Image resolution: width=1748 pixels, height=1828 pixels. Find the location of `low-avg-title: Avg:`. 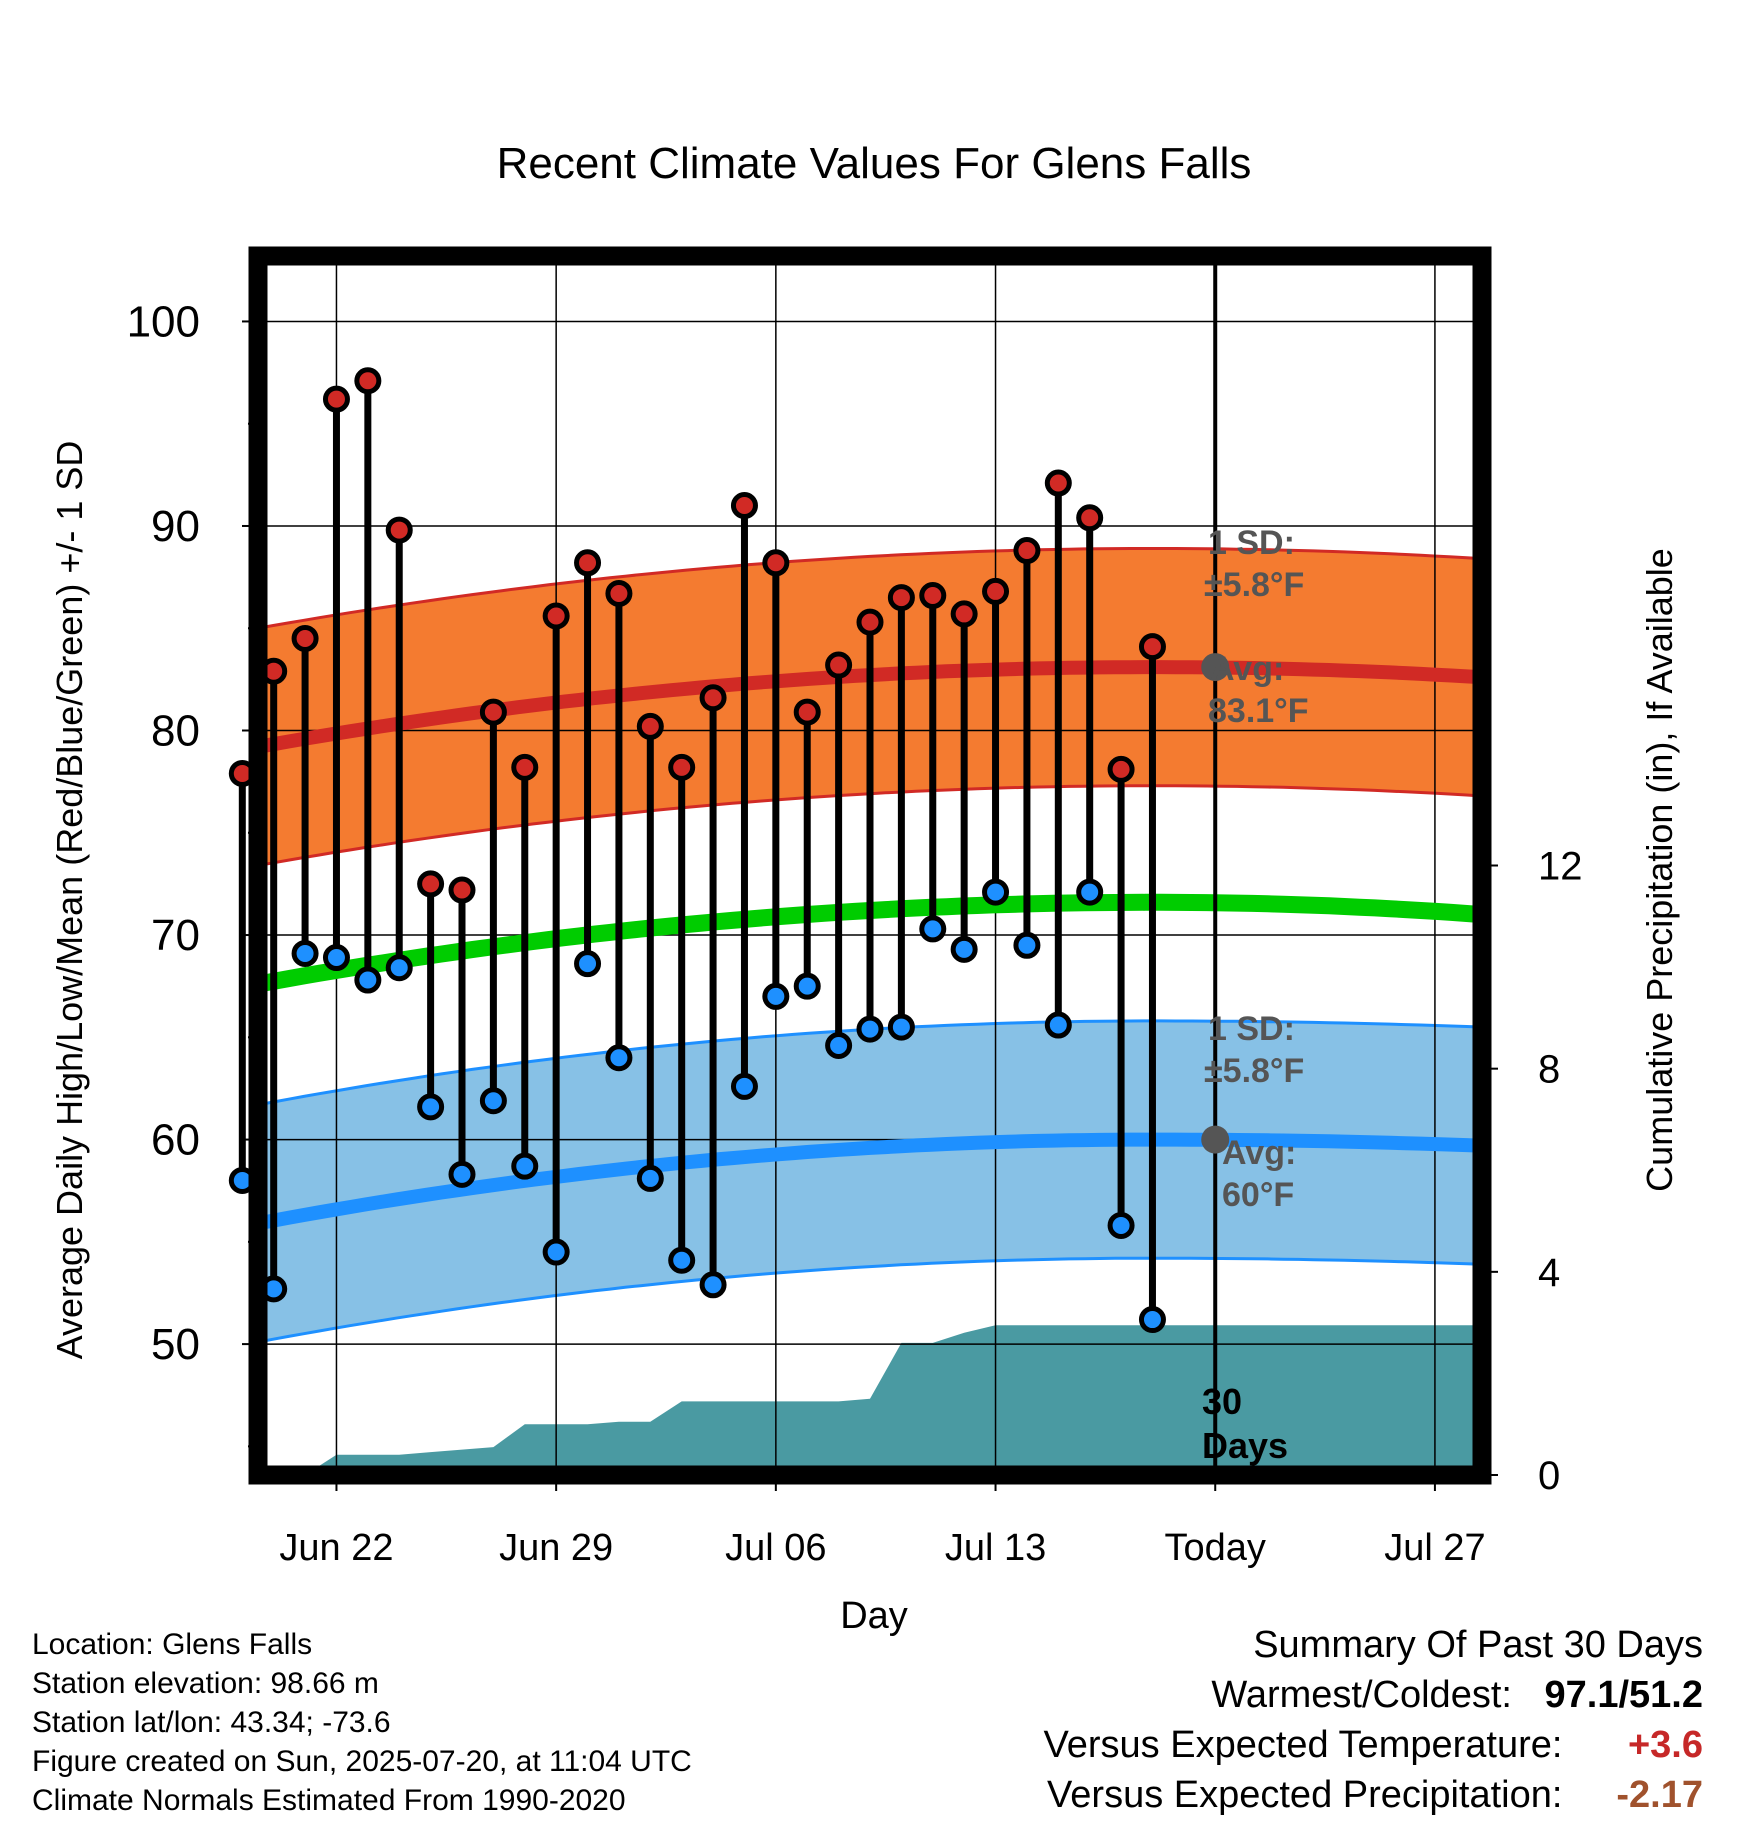

low-avg-title: Avg: is located at coordinates (1259, 1153).